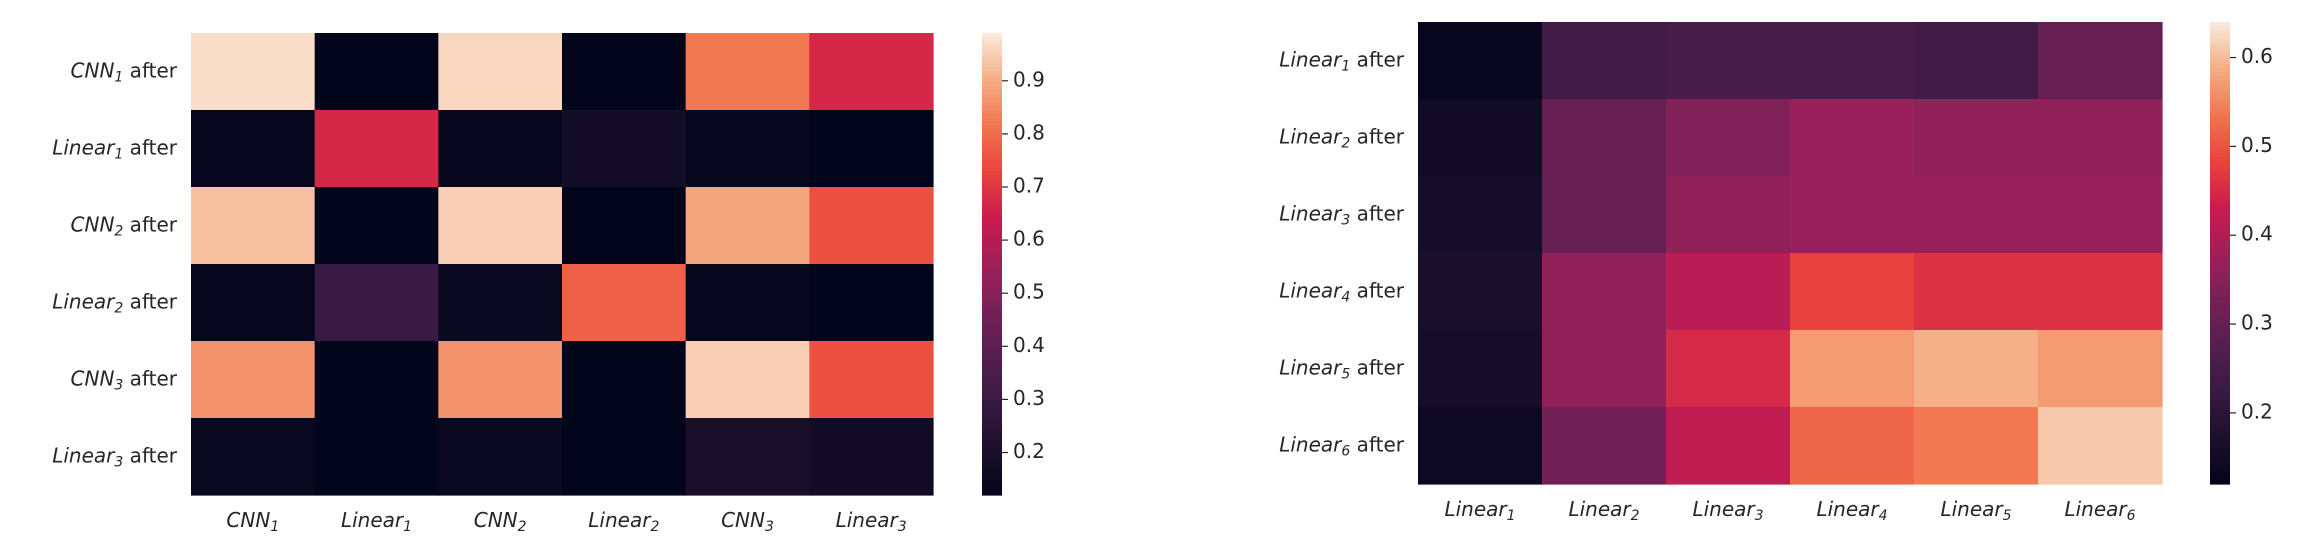 The height and width of the screenshot is (544, 2300). I want to click on heatmap-2-y-label-1: Linear1 after, so click(1342, 61).